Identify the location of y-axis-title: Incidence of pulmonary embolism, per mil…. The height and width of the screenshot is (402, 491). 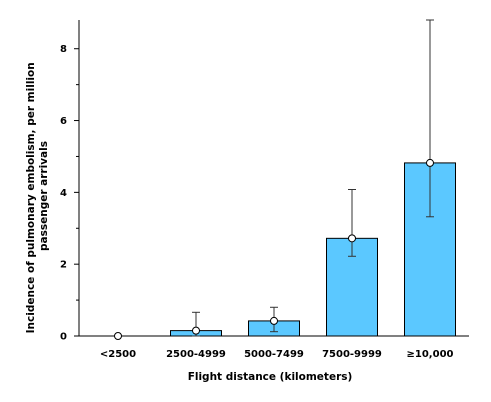
(37, 196).